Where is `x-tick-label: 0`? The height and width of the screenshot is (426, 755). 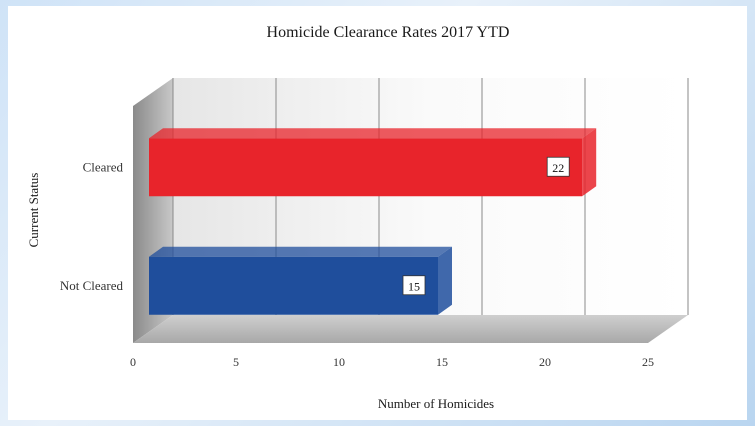 x-tick-label: 0 is located at coordinates (133, 362).